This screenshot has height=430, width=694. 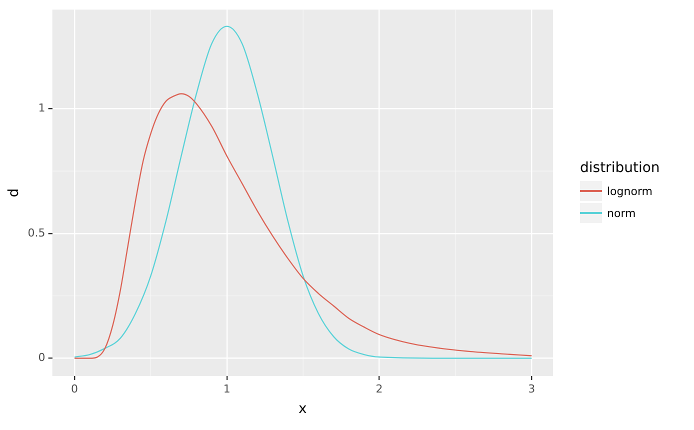 I want to click on x-tick-label: 1, so click(x=226, y=389).